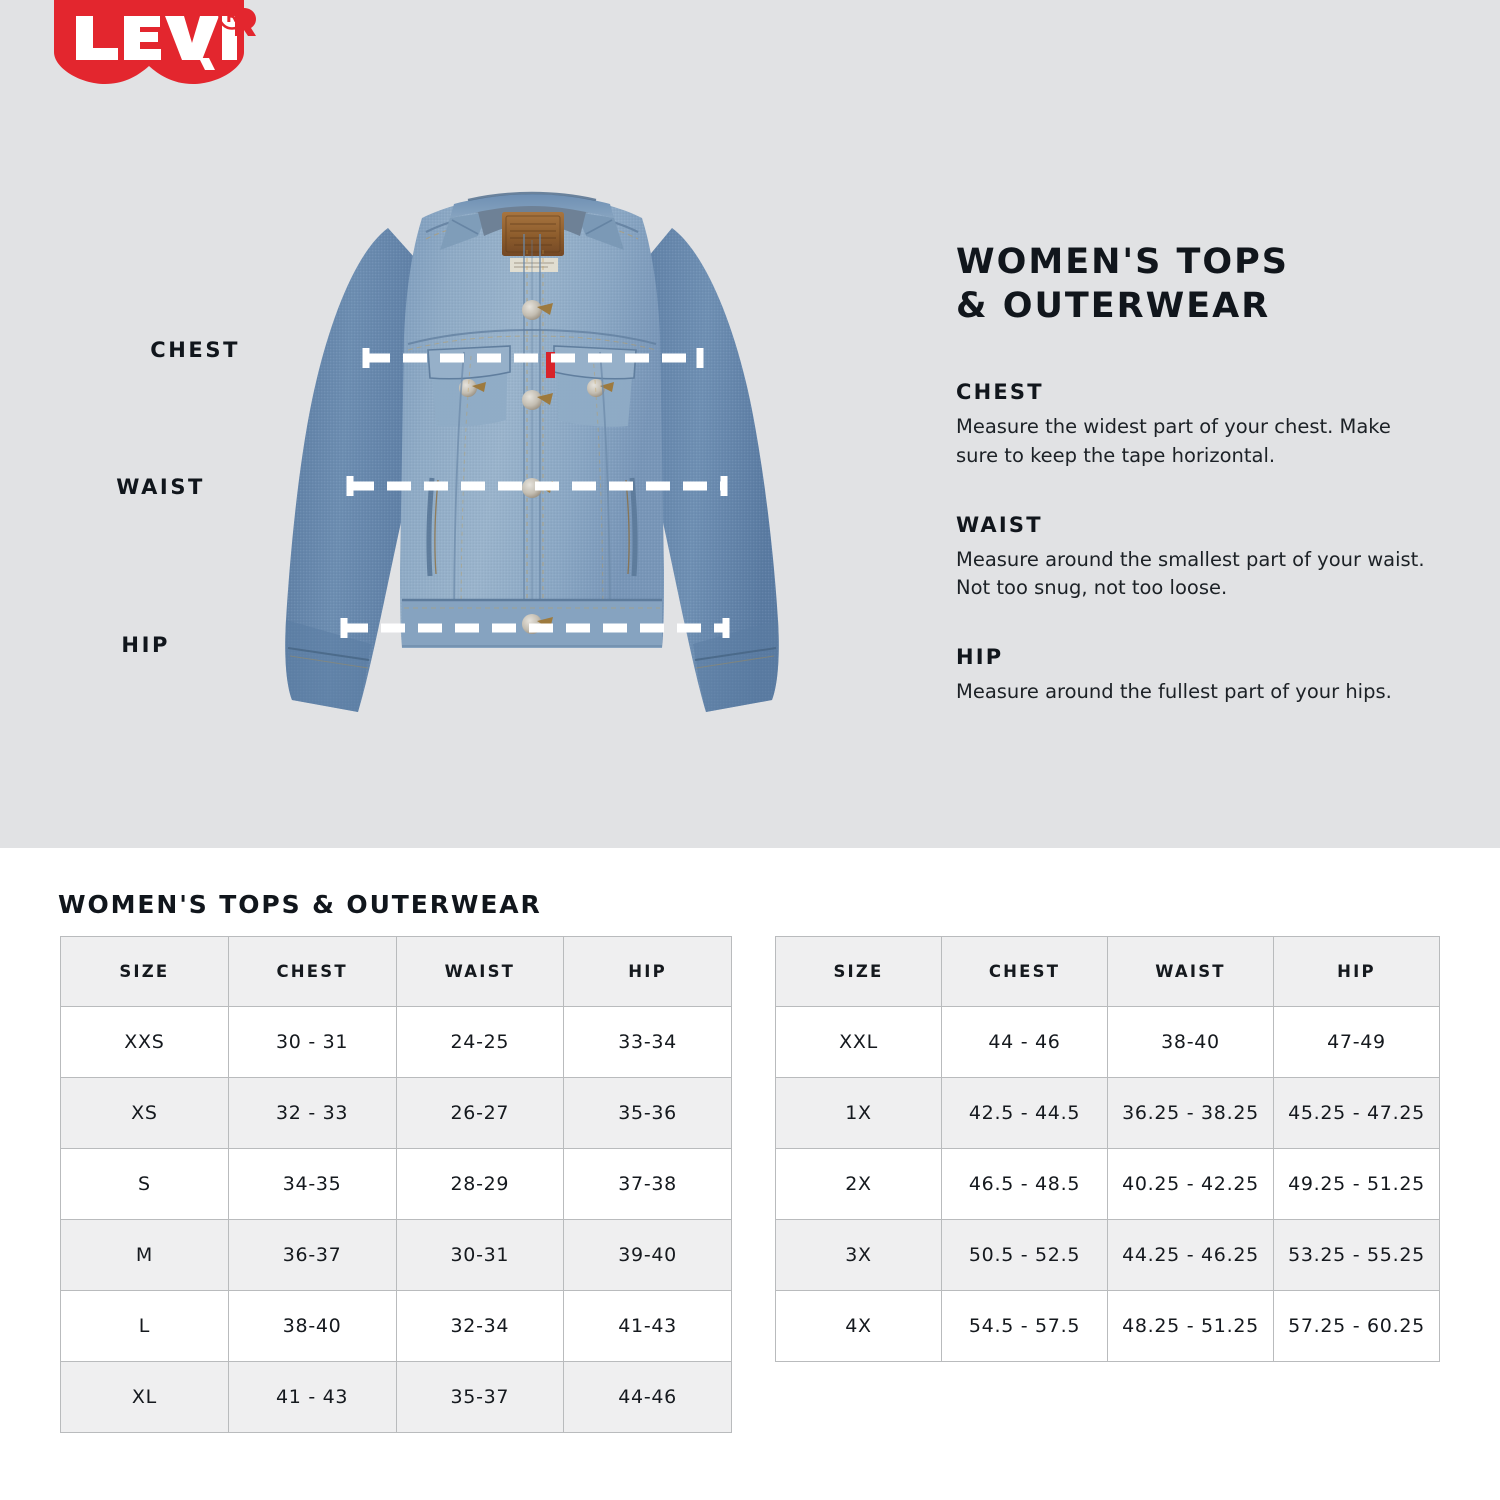  I want to click on core-header-chest: CHEST, so click(312, 971).